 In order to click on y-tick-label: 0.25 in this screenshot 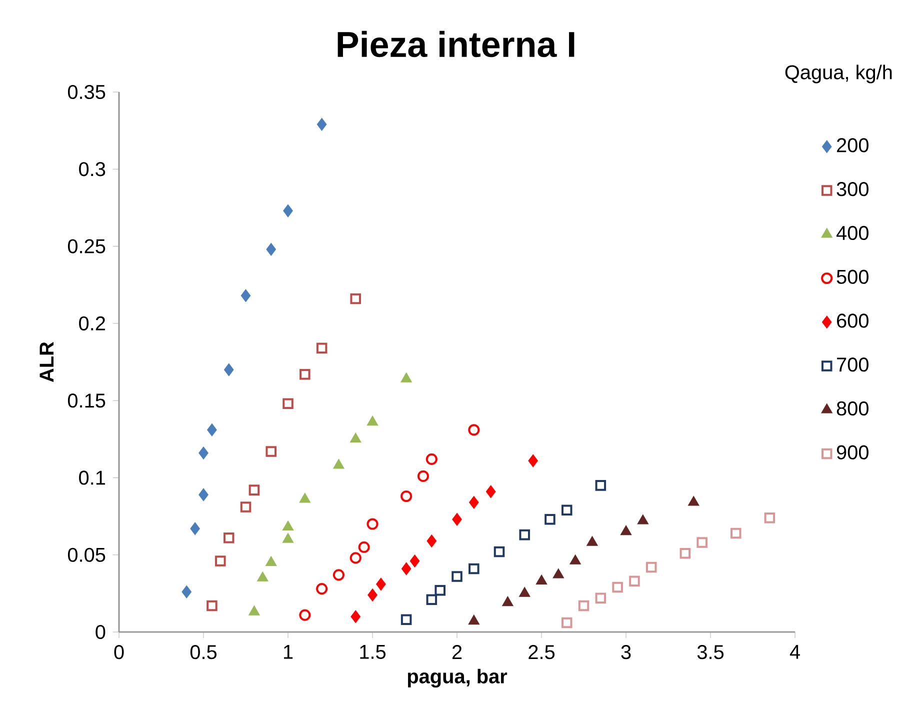, I will do `click(87, 246)`.